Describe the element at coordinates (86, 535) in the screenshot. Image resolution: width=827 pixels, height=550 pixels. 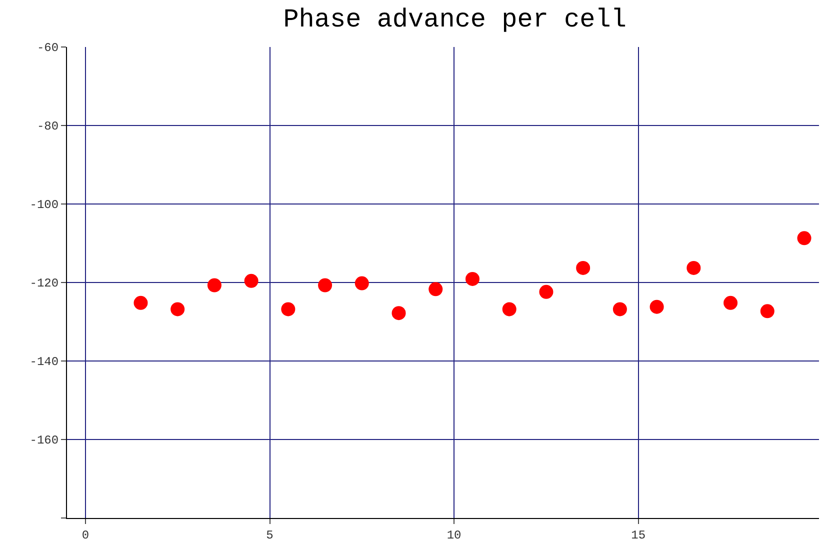
I see `x-tick-label: 0` at that location.